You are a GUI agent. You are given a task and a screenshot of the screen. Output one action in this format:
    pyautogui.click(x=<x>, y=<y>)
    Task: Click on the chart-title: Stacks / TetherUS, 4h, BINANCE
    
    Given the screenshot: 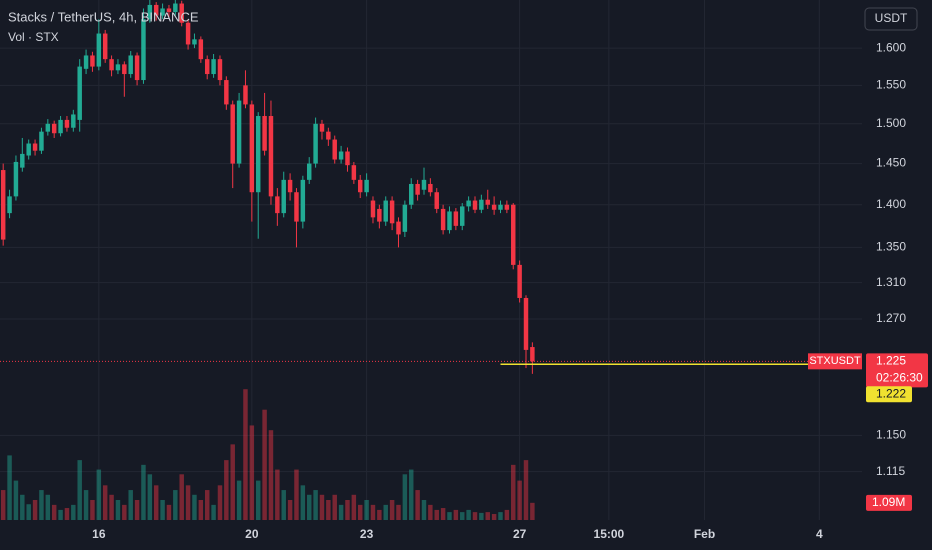 What is the action you would take?
    pyautogui.click(x=103, y=16)
    